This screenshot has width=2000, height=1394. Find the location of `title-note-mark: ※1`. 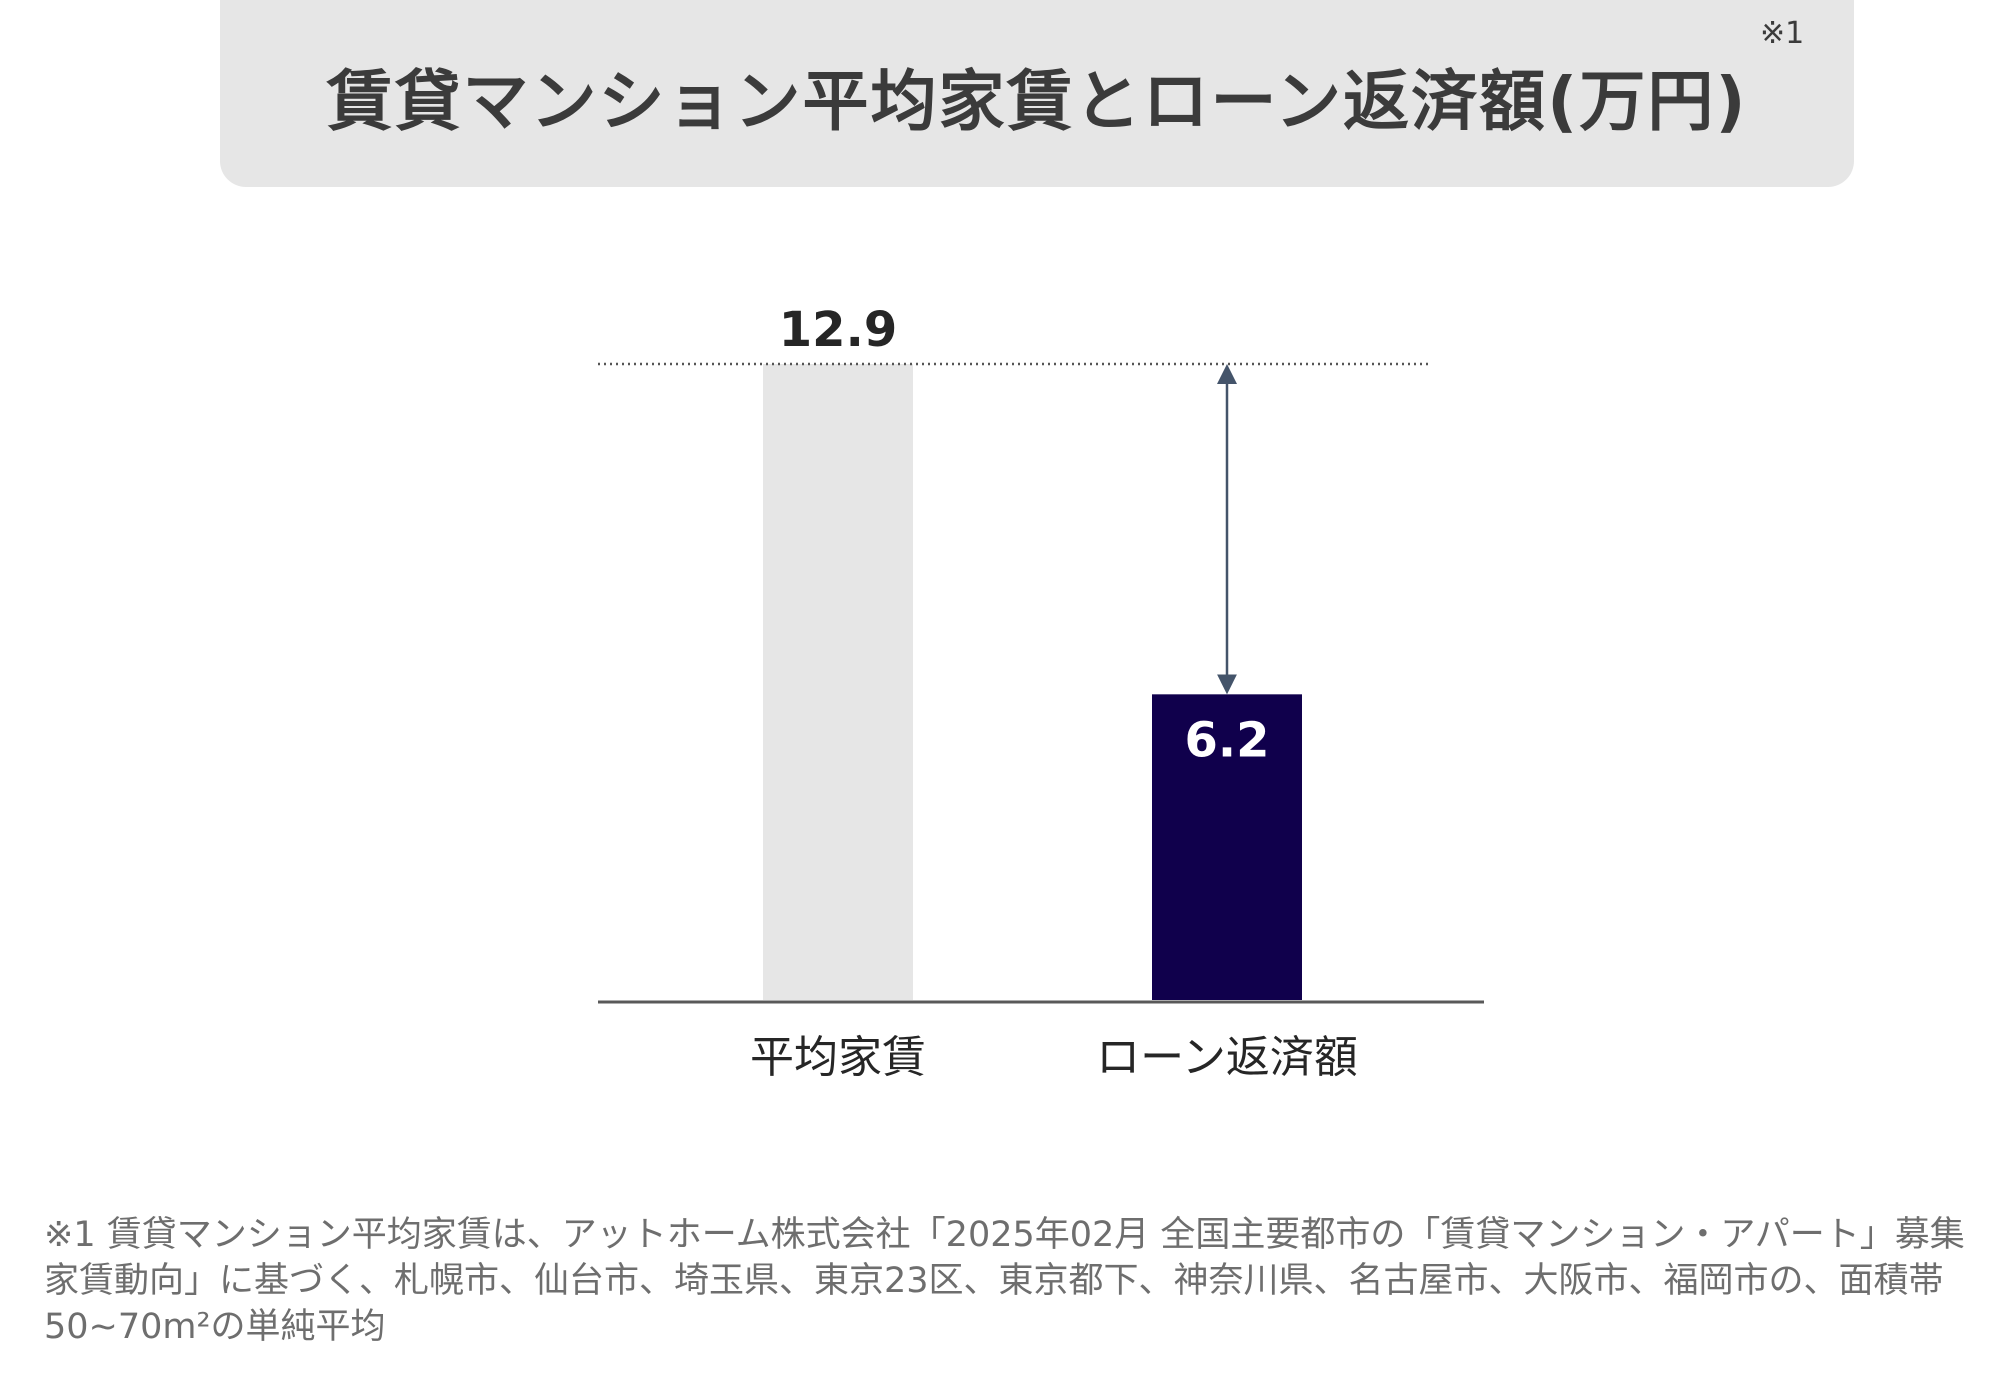

title-note-mark: ※1 is located at coordinates (1782, 33).